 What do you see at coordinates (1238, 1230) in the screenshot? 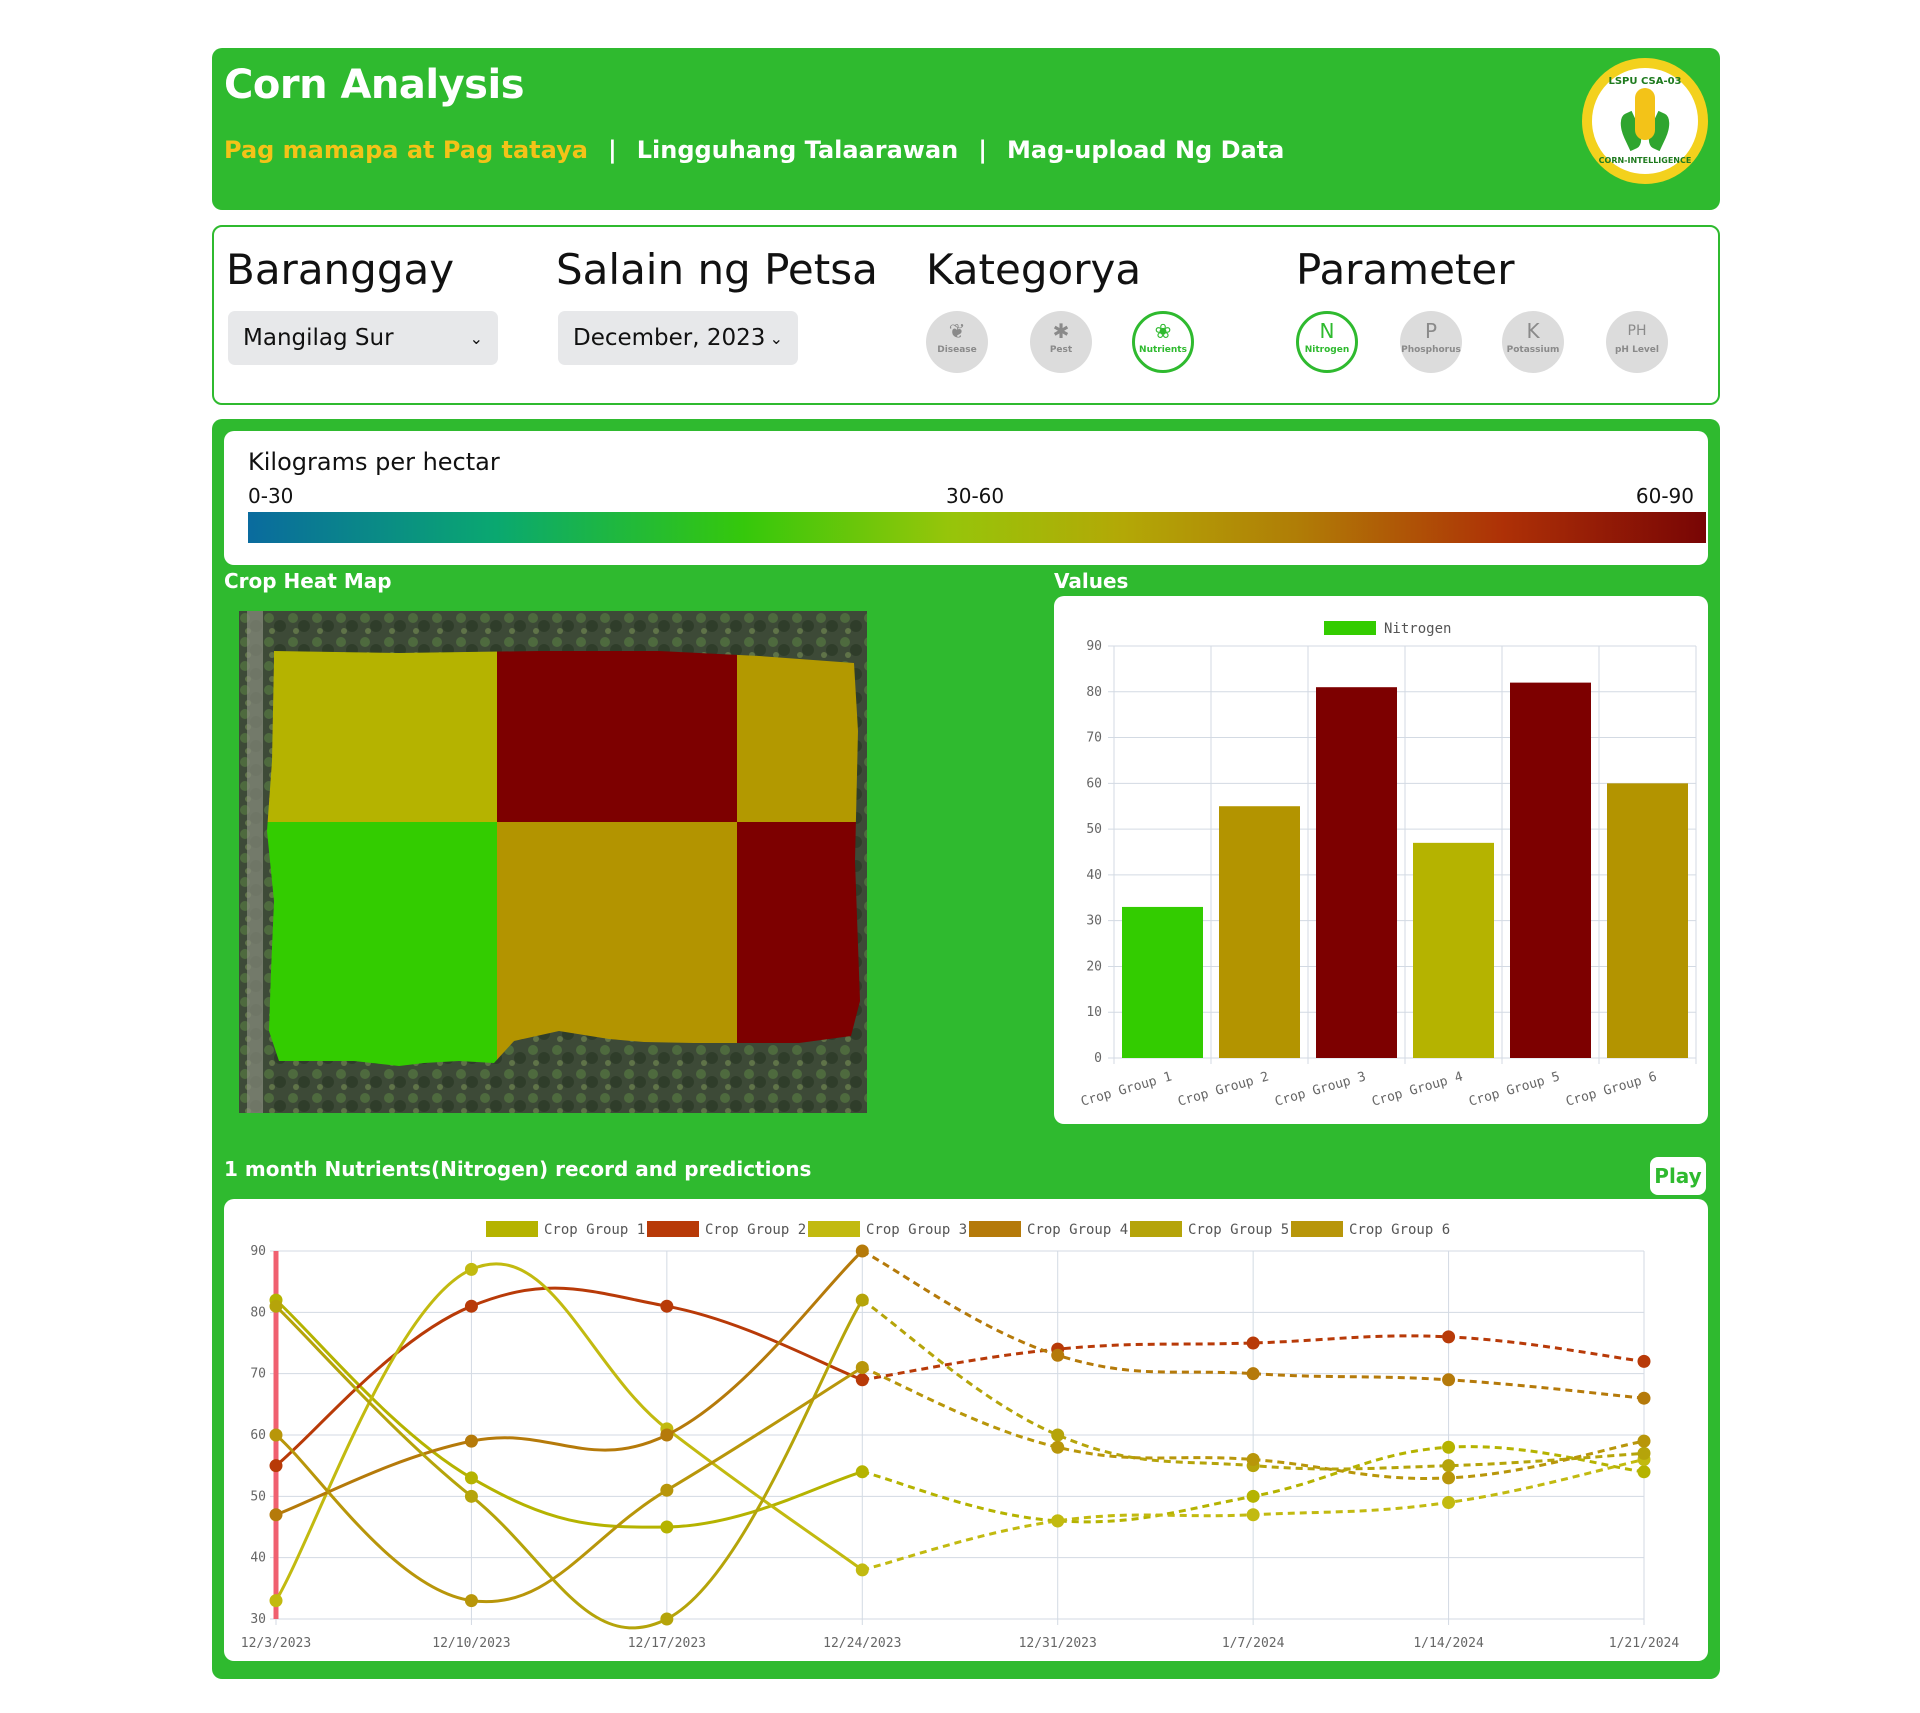
I see `legend-label-crop-group-5: Crop Group 5` at bounding box center [1238, 1230].